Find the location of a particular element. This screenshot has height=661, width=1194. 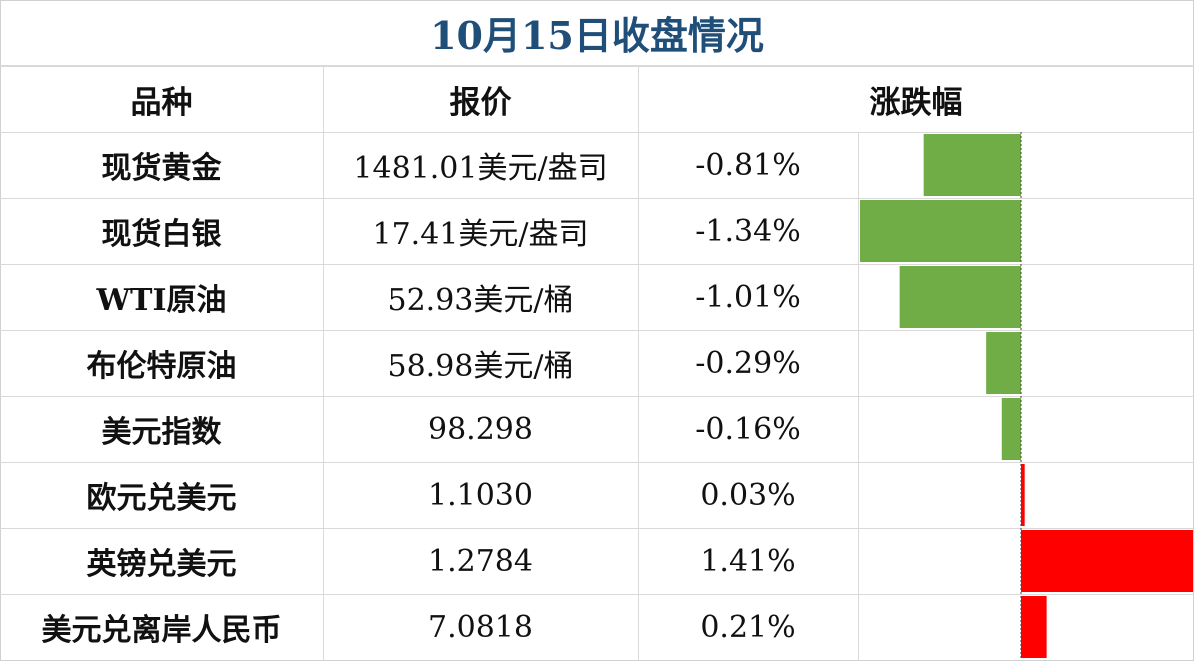

header-change: 涨跌幅 is located at coordinates (916, 102).